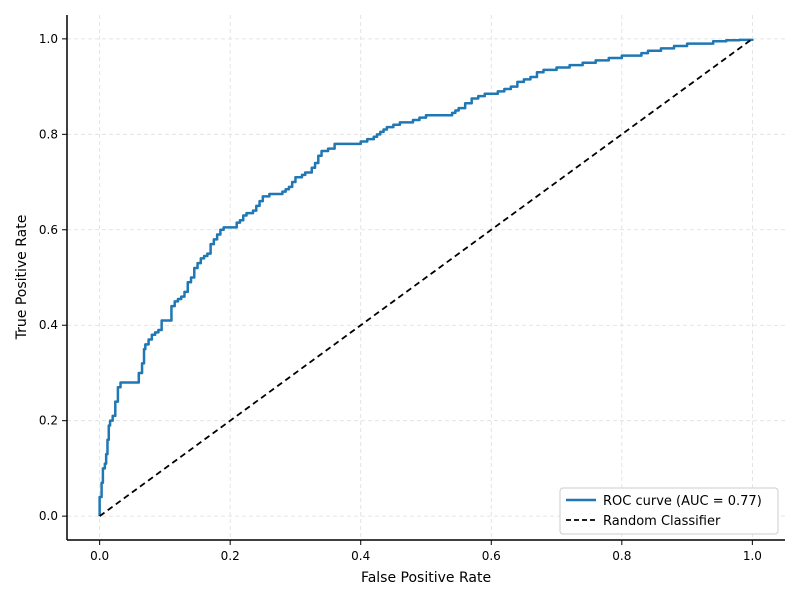 This screenshot has height=600, width=800. I want to click on legend-box, so click(669, 511).